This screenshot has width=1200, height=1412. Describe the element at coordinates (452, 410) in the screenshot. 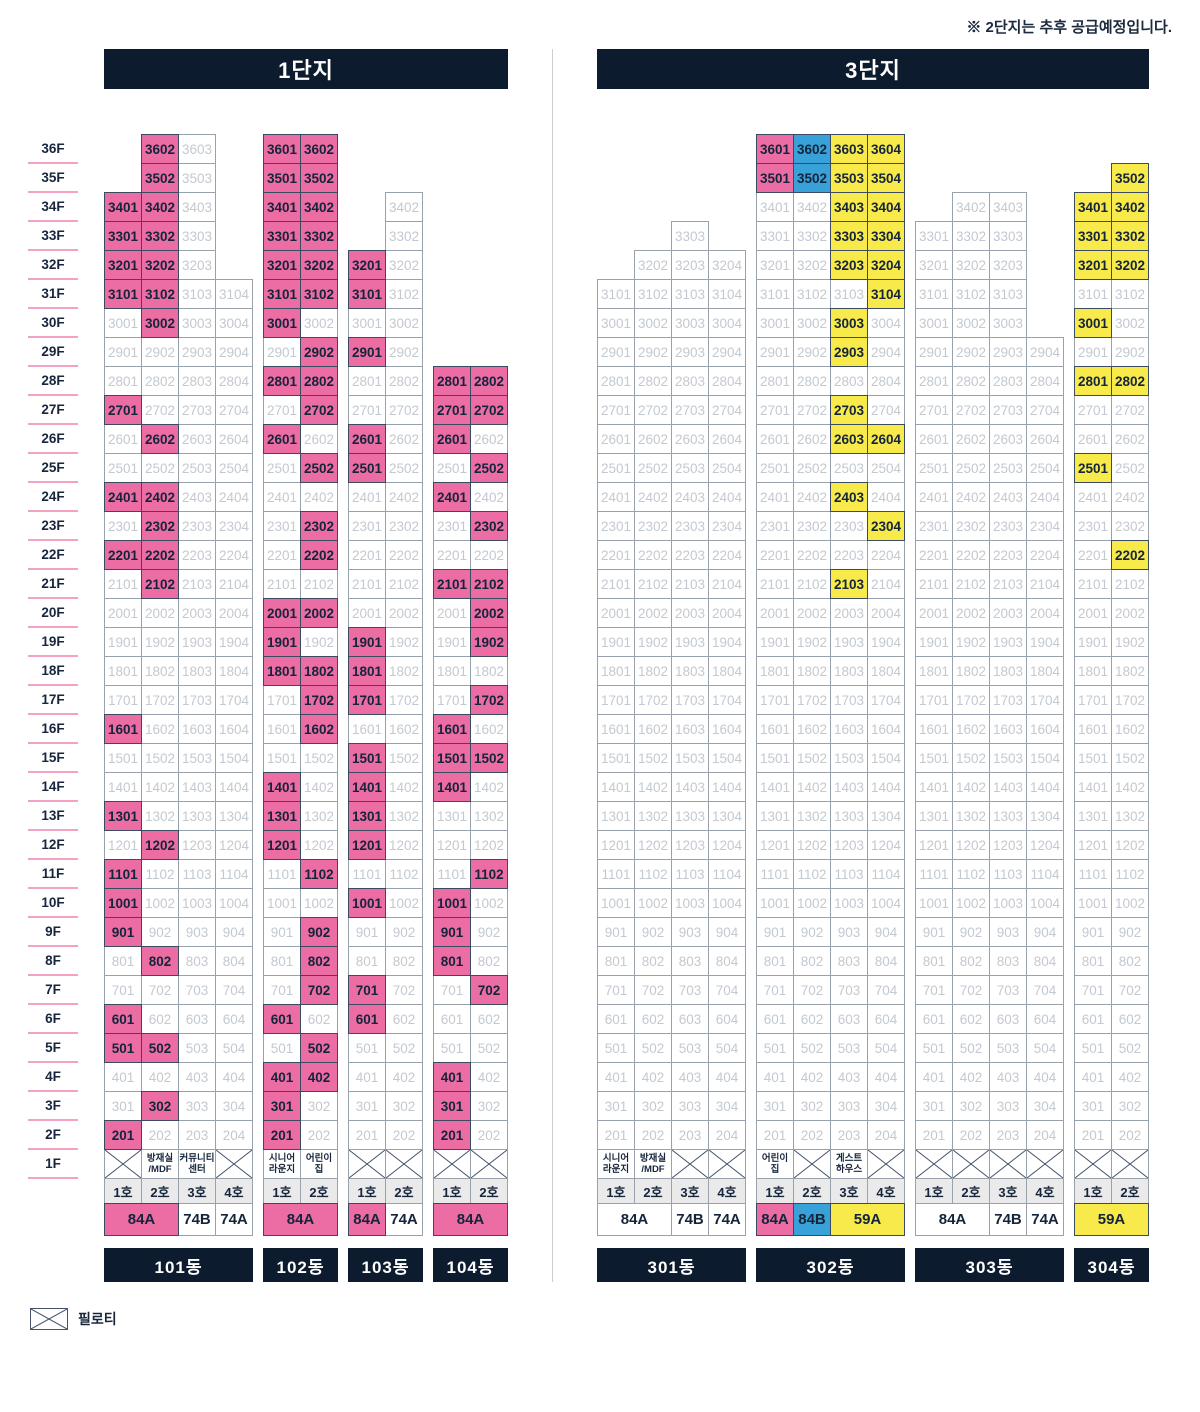

I see `unit-cell-2701: 2701` at that location.